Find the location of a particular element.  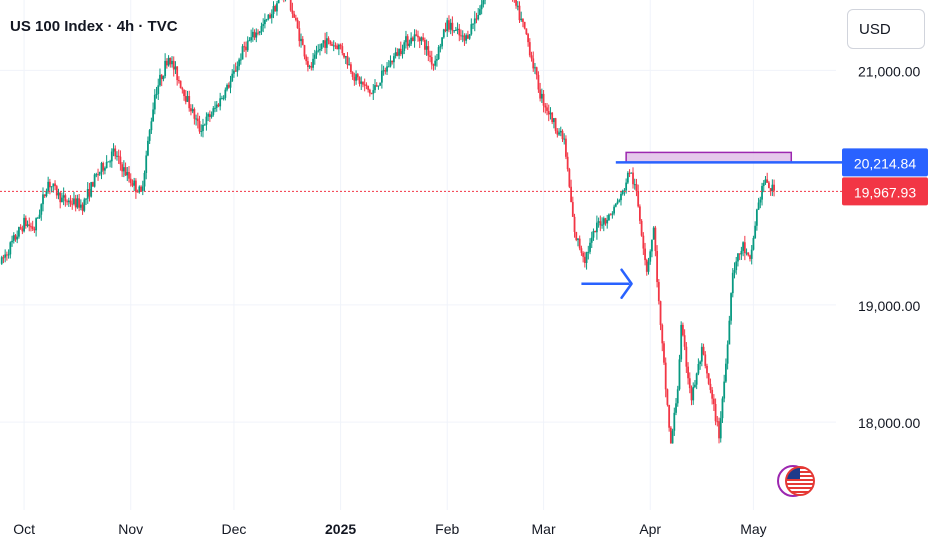

resistance-price-label-bg is located at coordinates (885, 162).